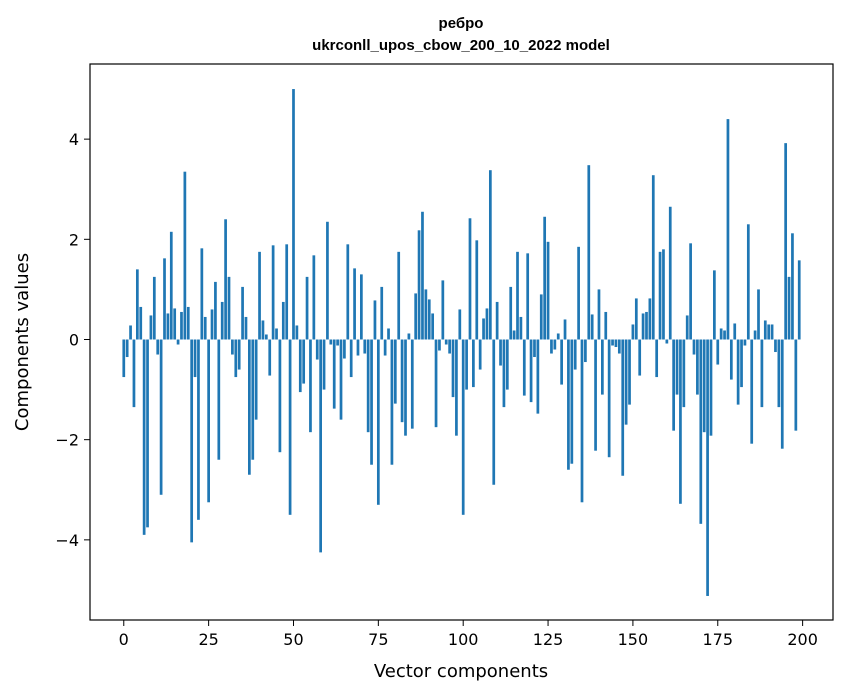  What do you see at coordinates (74, 239) in the screenshot?
I see `y-tick-label: 2` at bounding box center [74, 239].